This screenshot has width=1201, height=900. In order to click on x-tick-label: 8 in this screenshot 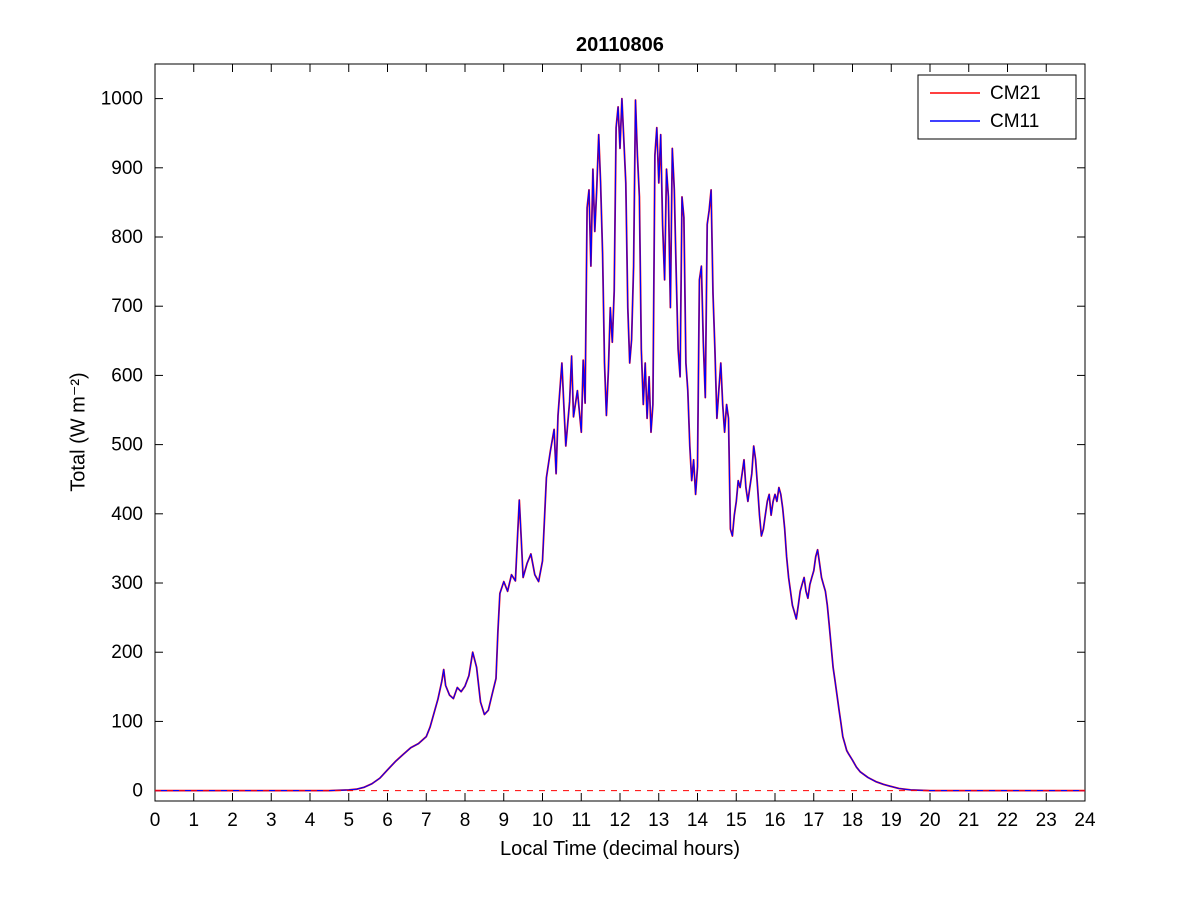, I will do `click(465, 820)`.